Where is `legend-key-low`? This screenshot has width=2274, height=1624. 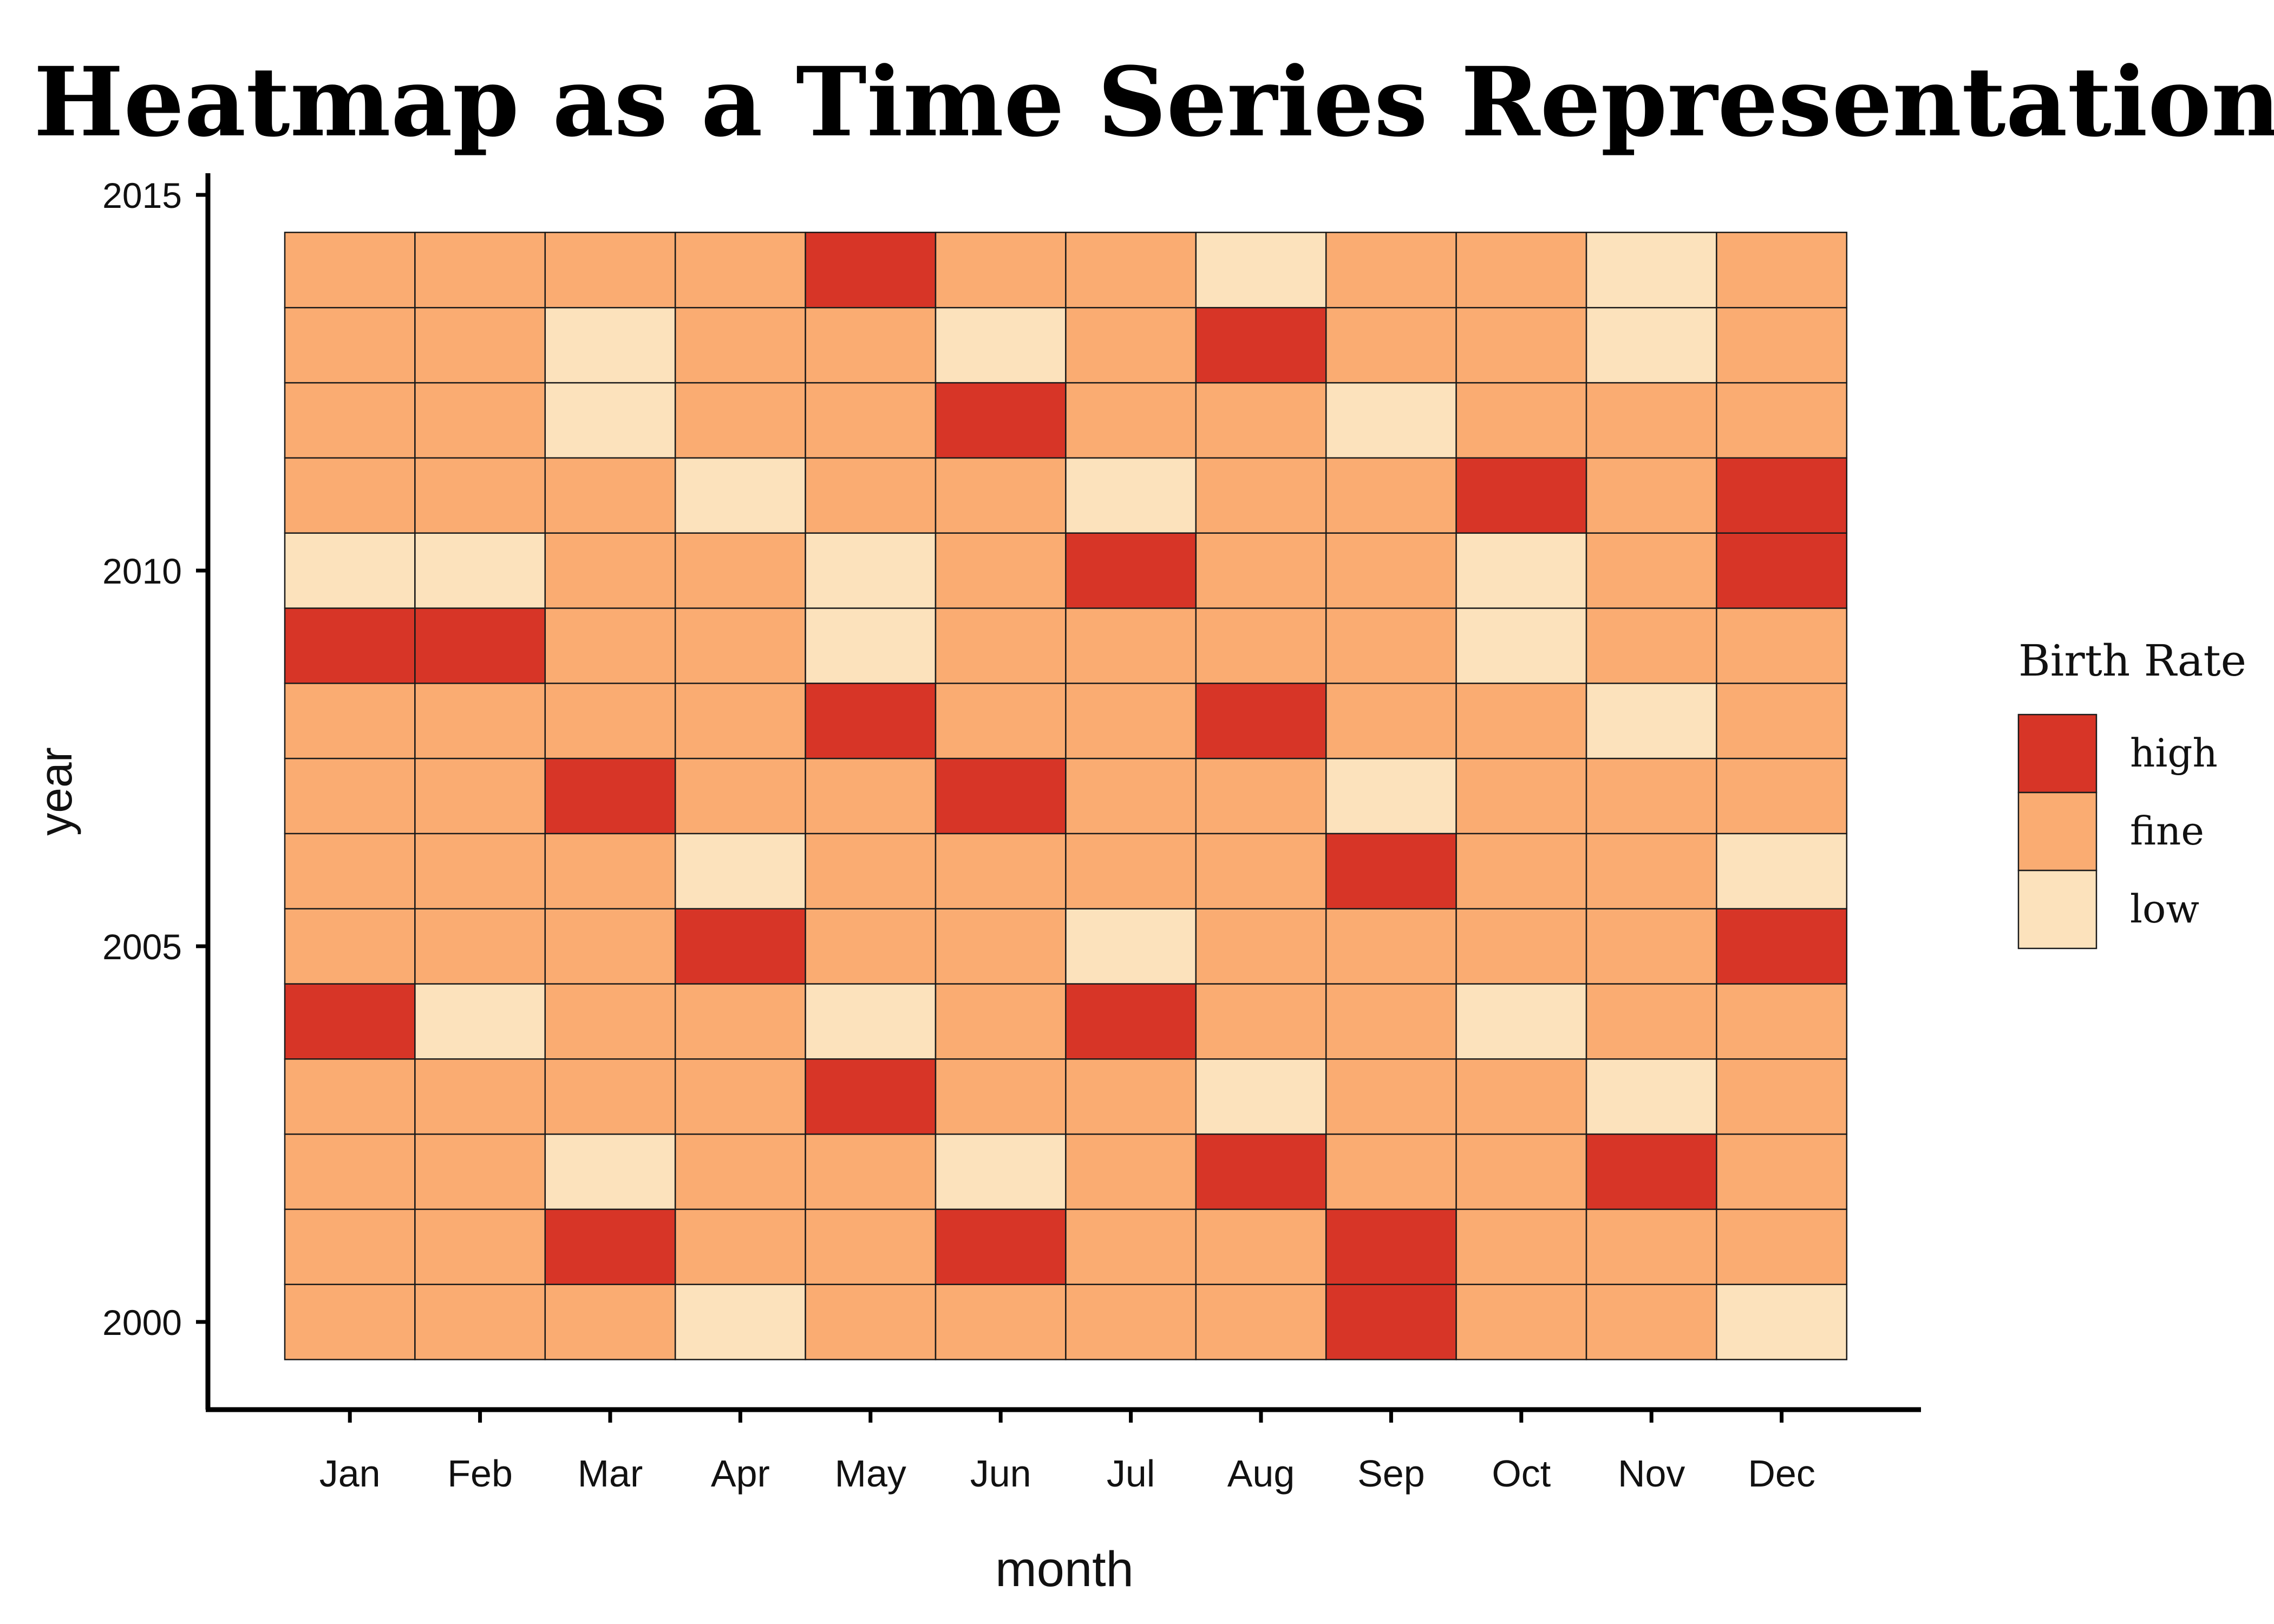
legend-key-low is located at coordinates (2057, 909).